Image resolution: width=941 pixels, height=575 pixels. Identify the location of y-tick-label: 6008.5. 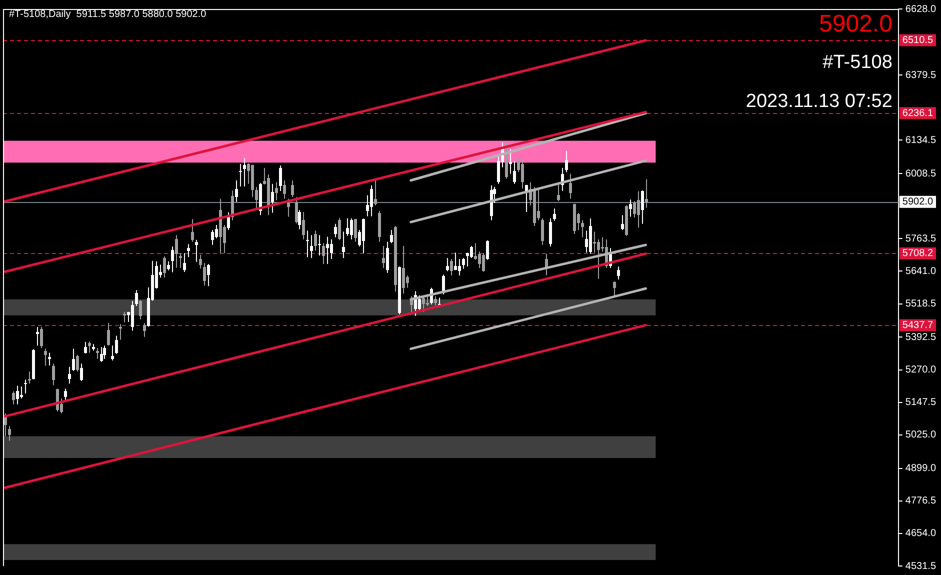
(920, 174).